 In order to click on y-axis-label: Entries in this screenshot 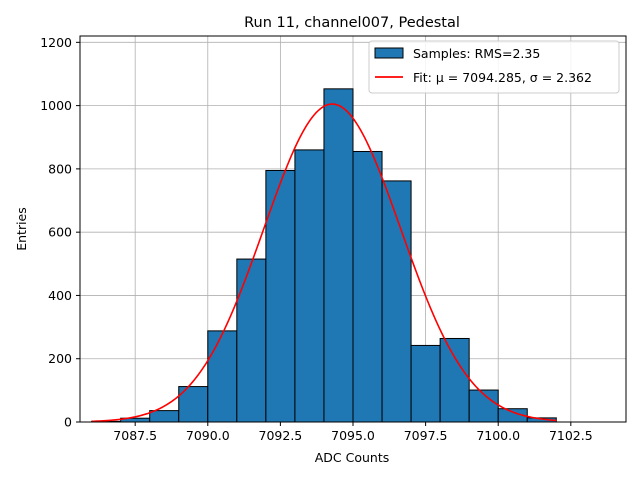, I will do `click(21, 229)`.